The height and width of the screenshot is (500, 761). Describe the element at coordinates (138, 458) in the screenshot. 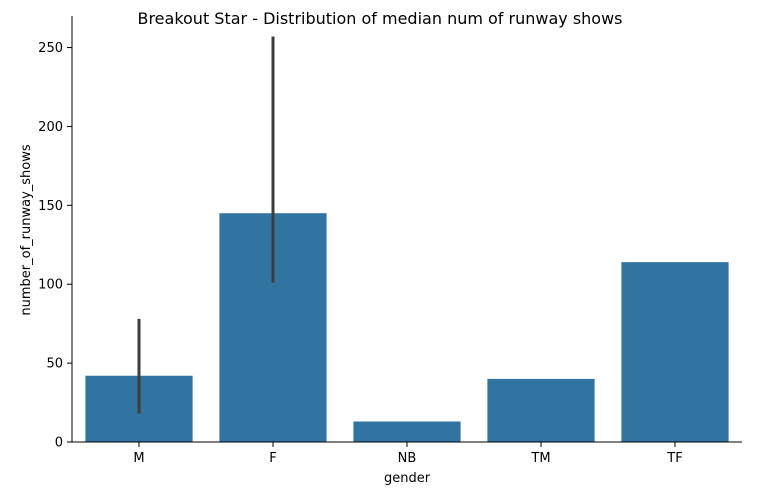

I see `x-tick-label: M` at that location.